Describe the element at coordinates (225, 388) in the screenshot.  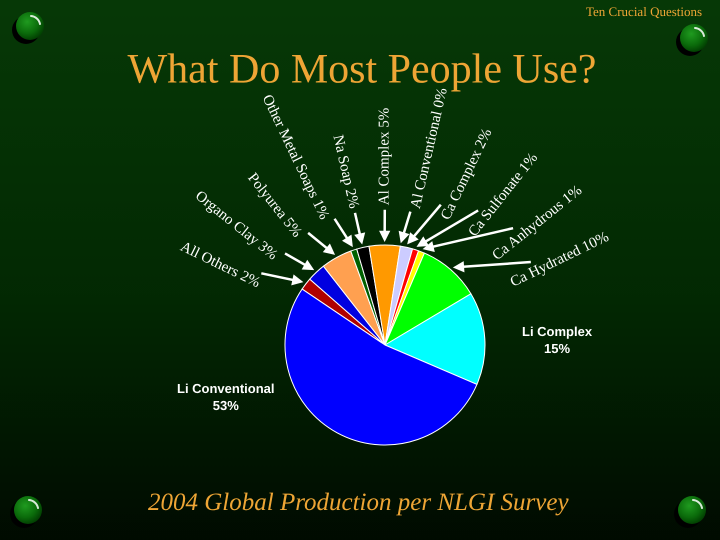
I see `slice-label: Li Conventional` at that location.